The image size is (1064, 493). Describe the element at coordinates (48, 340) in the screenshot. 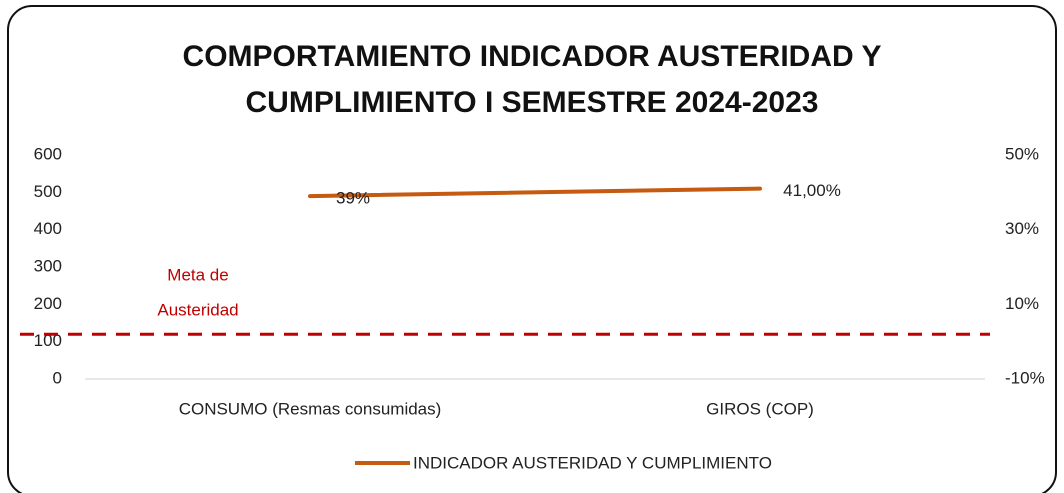

I see `y-tick-label: 100` at that location.